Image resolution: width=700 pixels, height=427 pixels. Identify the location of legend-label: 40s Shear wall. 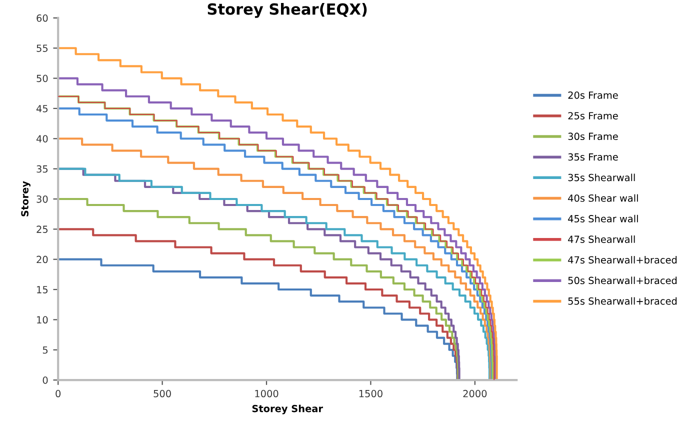
(603, 198).